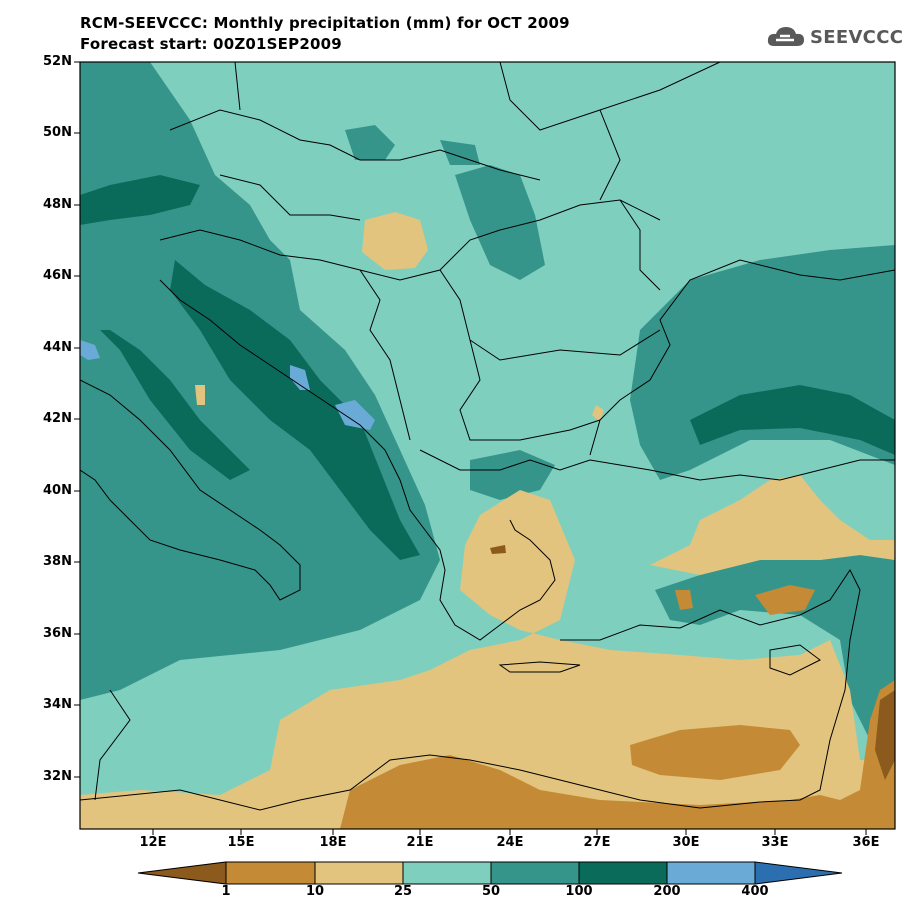  What do you see at coordinates (57, 204) in the screenshot?
I see `lat-label: 48N` at bounding box center [57, 204].